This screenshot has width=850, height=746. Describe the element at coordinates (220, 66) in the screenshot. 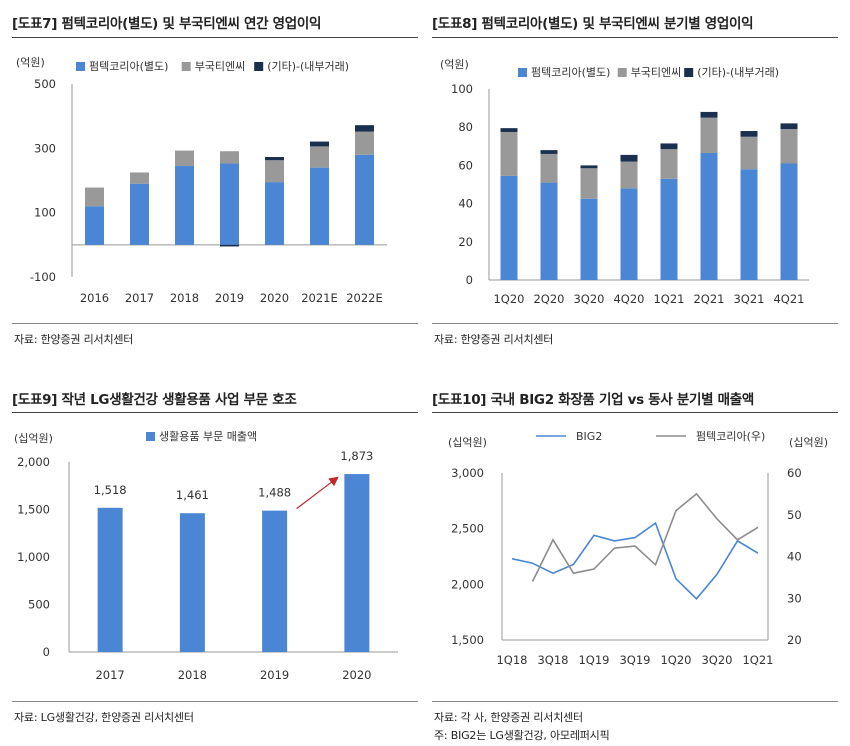

I see `legend-label: 부국티엔씨` at that location.